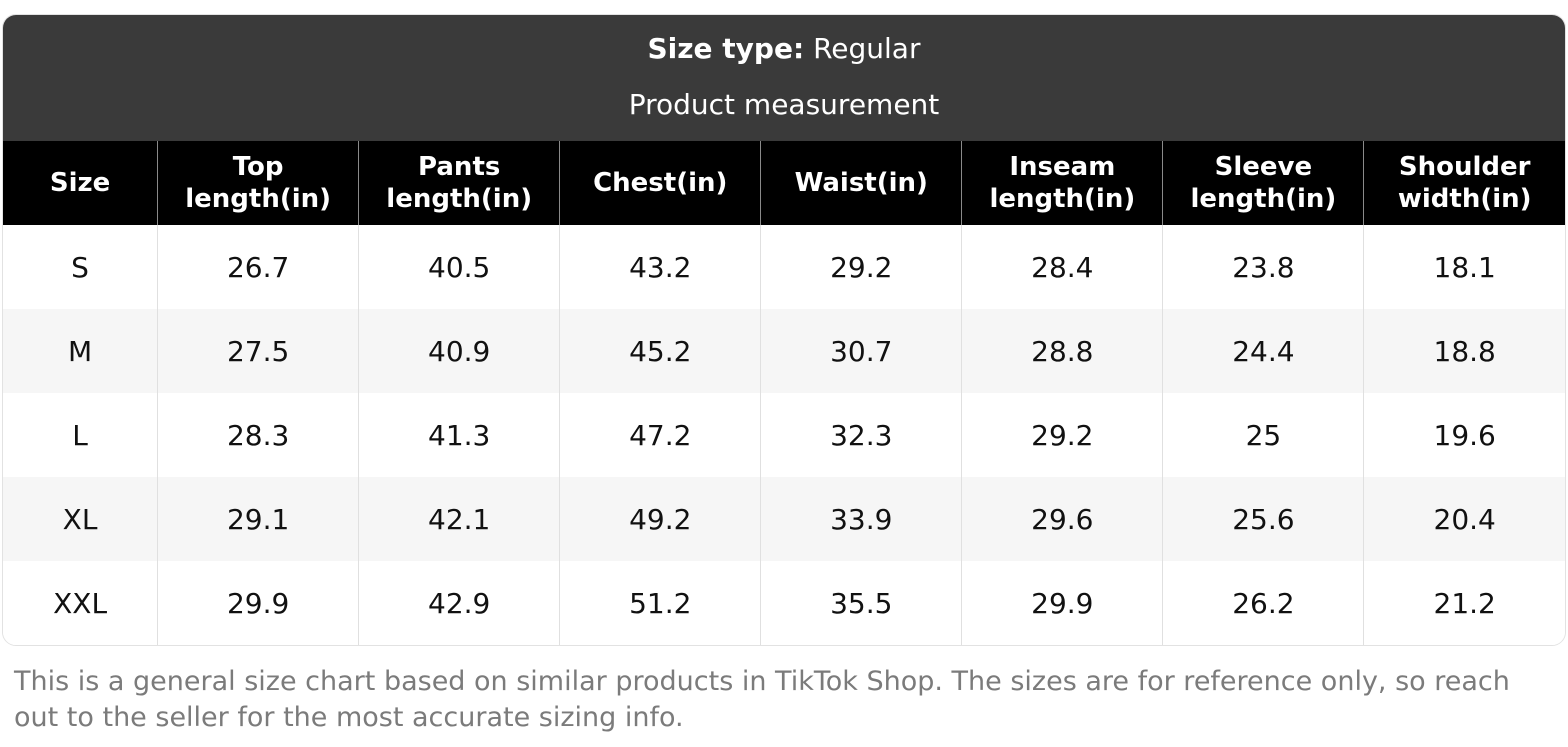 This screenshot has width=1568, height=747. I want to click on column-header: Pants length(in), so click(459, 183).